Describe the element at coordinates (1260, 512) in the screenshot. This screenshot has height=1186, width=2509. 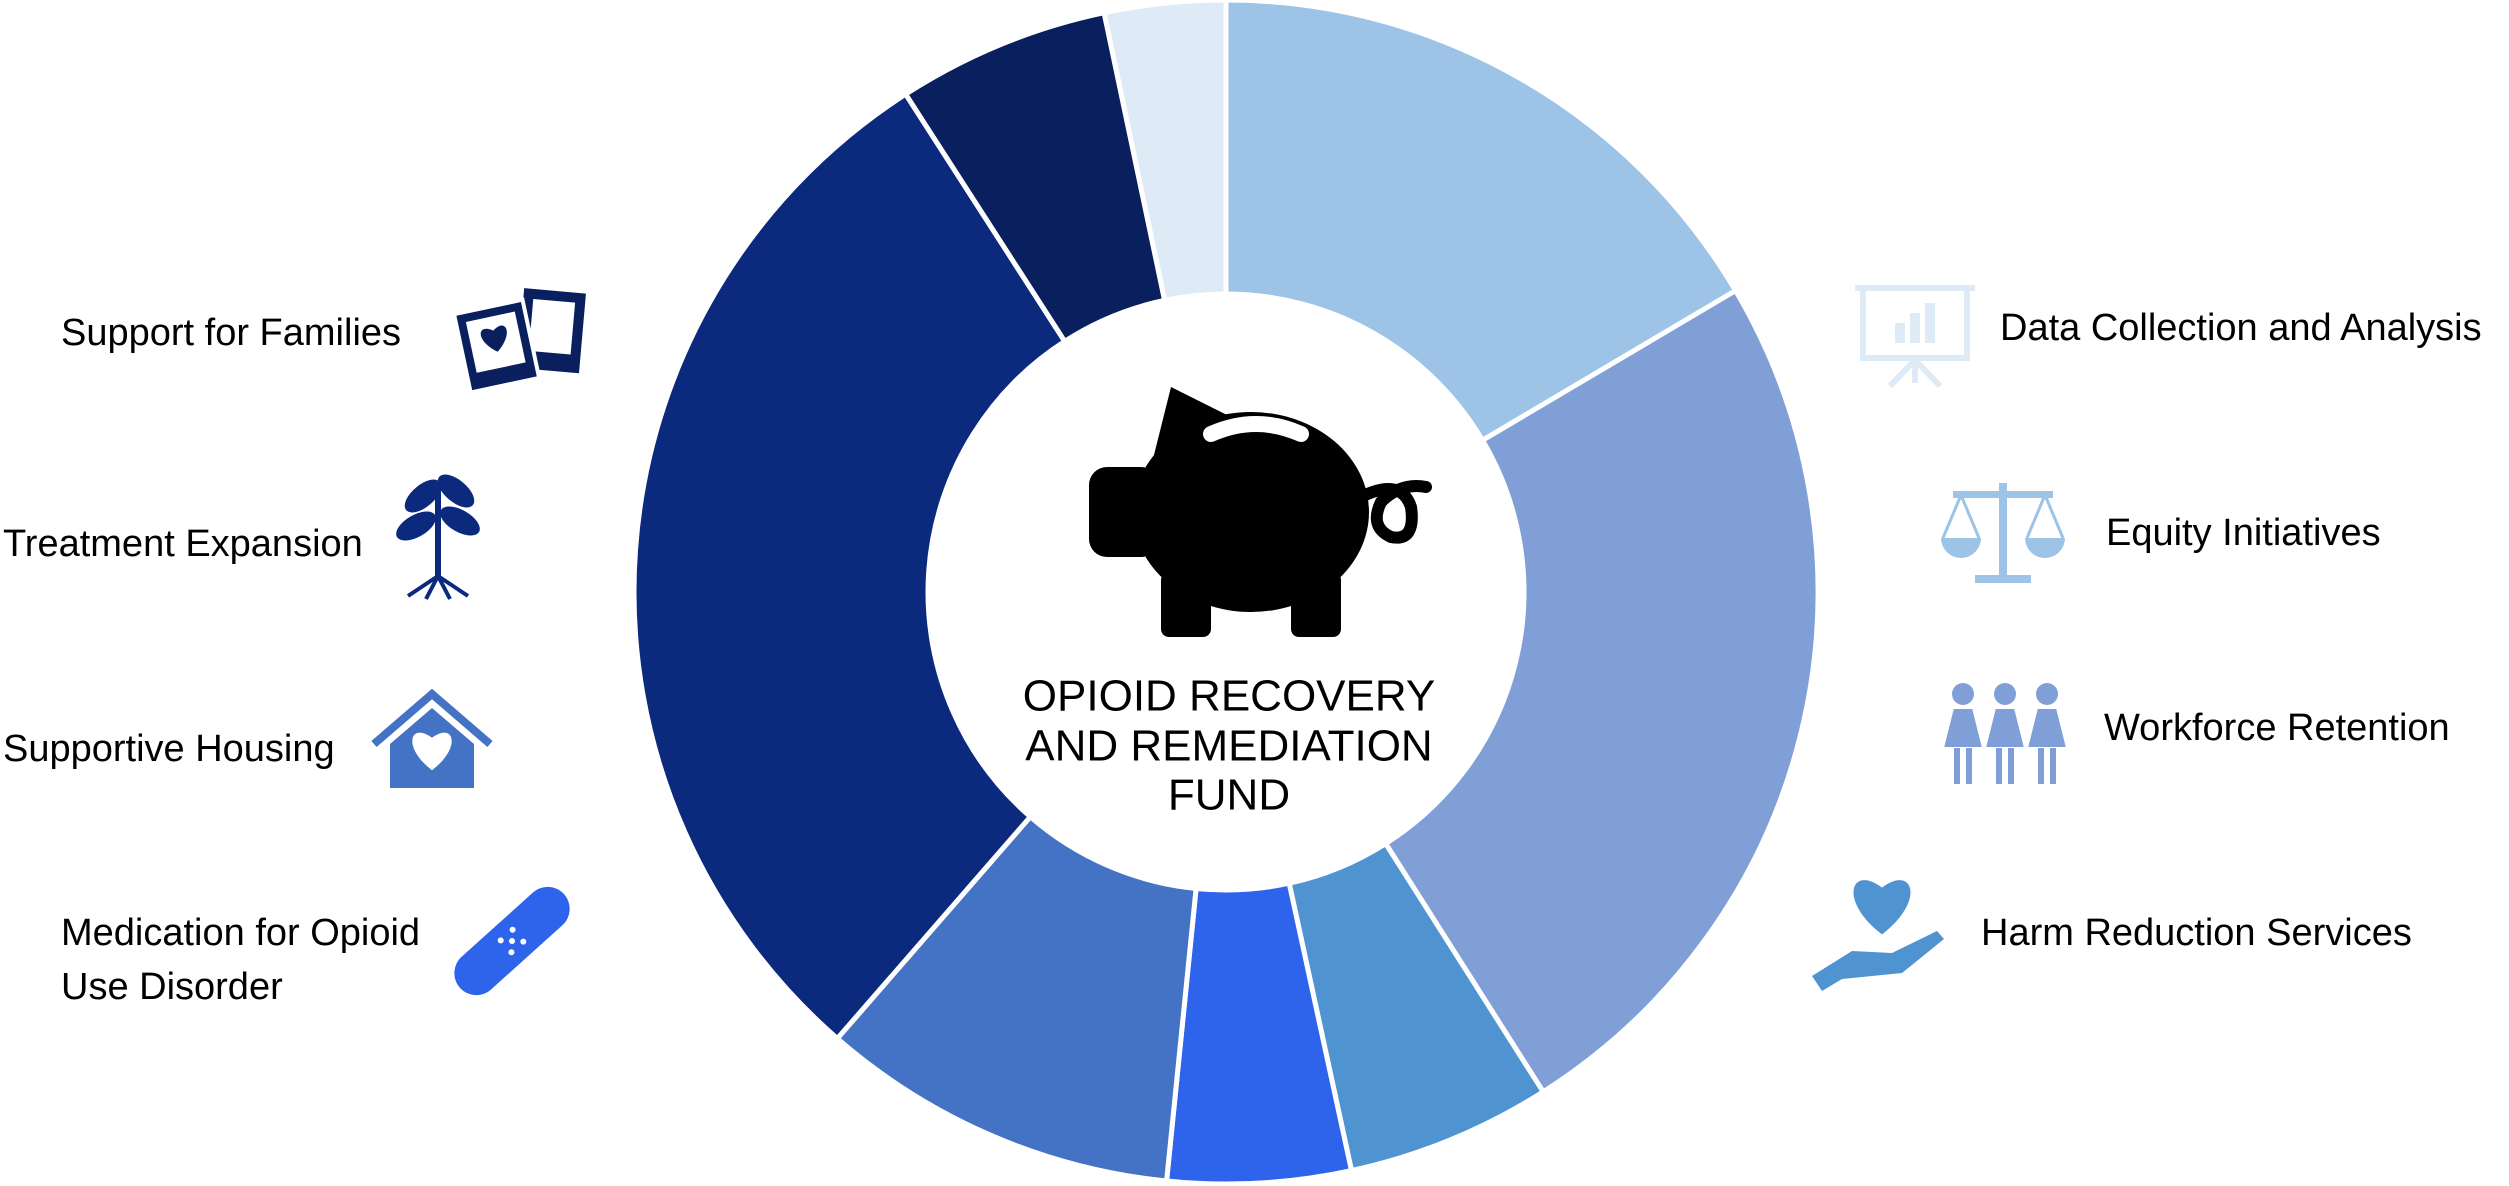
I see `piggy-bank` at that location.